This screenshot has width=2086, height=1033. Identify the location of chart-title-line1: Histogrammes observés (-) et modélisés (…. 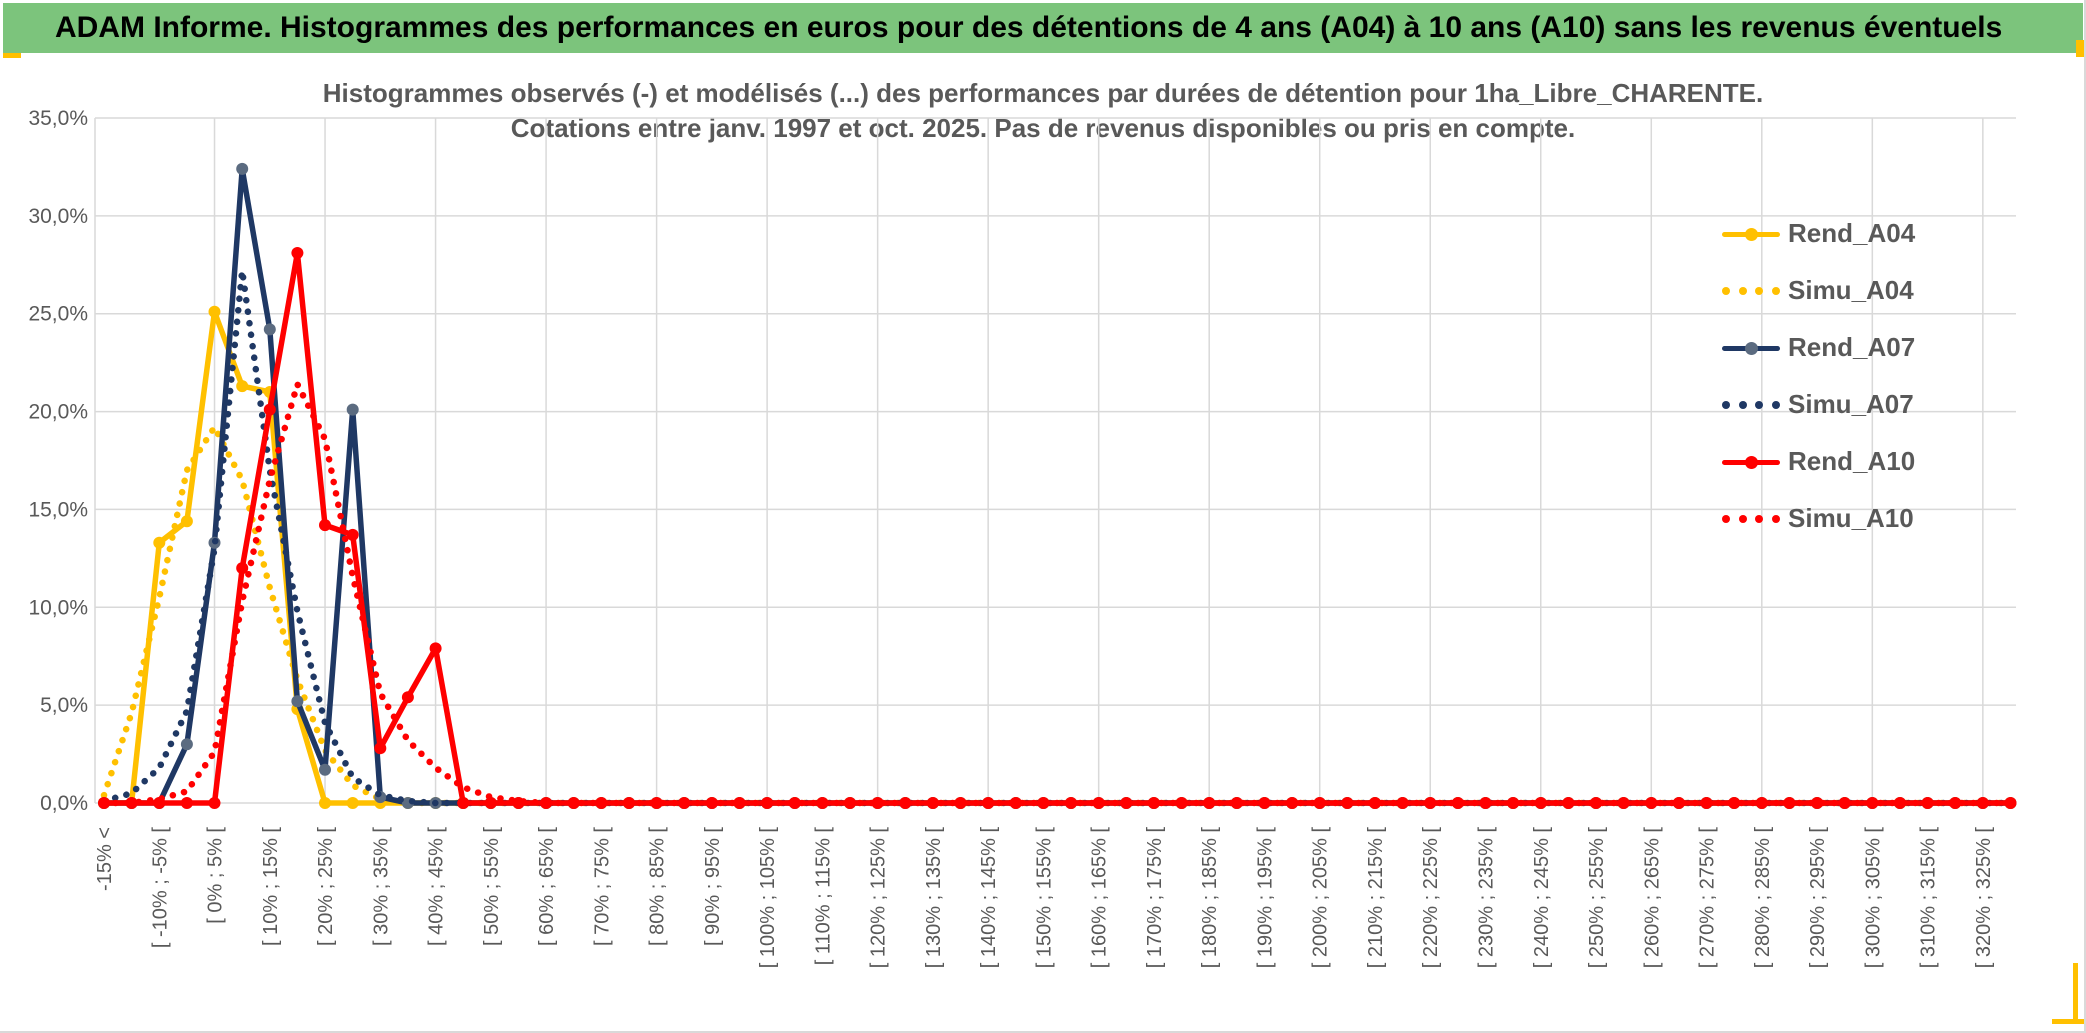
(1043, 93).